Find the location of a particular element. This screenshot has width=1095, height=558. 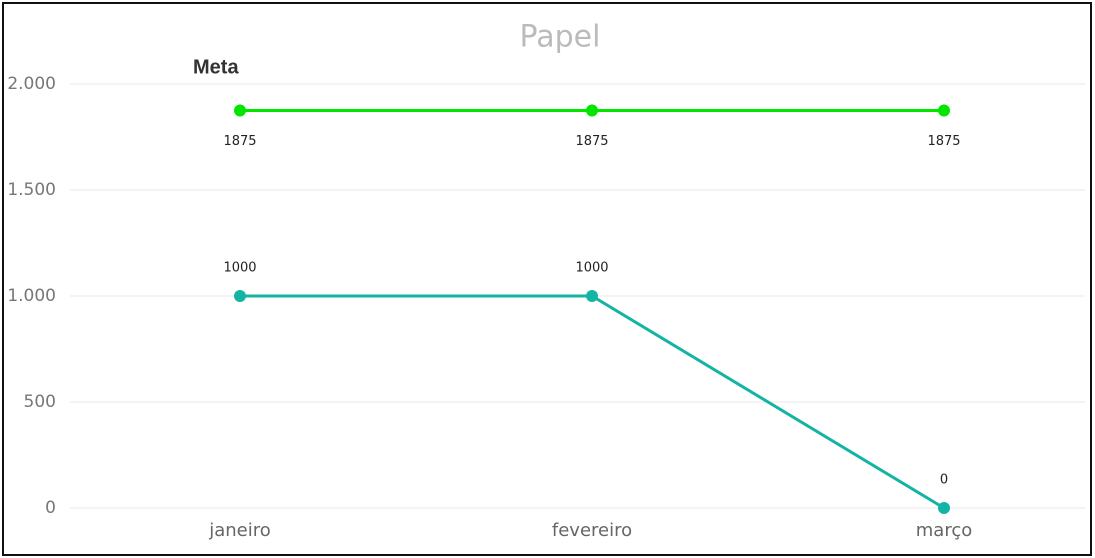

chart-title: Papel is located at coordinates (560, 37).